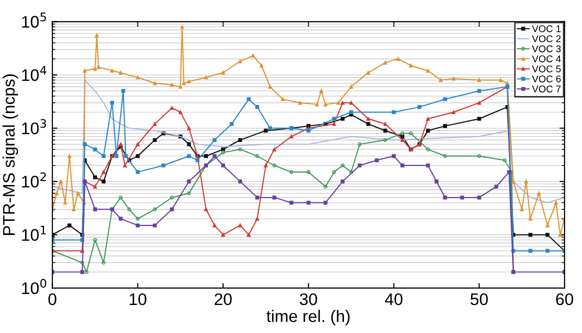 The width and height of the screenshot is (582, 333). Describe the element at coordinates (546, 38) in the screenshot. I see `legend-label: VOC 2` at that location.